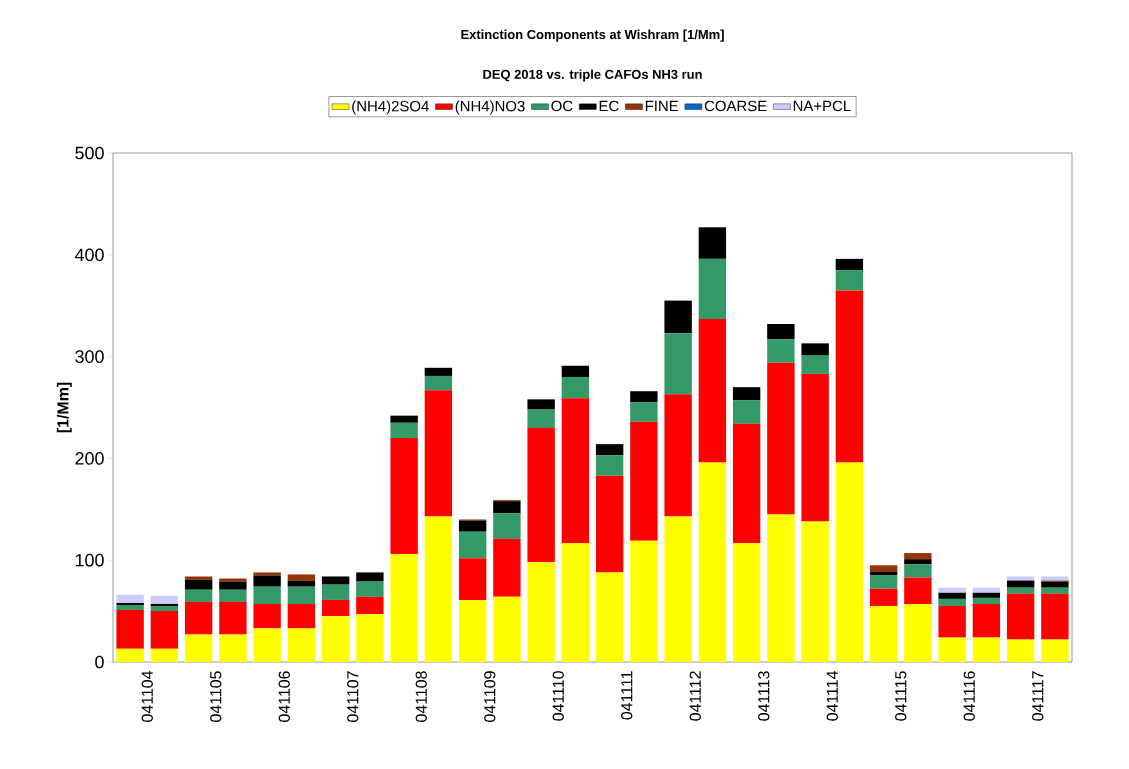 The width and height of the screenshot is (1129, 769). What do you see at coordinates (421, 696) in the screenshot?
I see `x-tick-label: 041108` at bounding box center [421, 696].